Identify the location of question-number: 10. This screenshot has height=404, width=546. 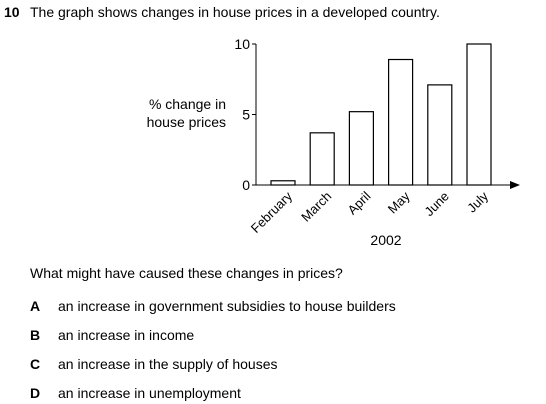
(12, 12).